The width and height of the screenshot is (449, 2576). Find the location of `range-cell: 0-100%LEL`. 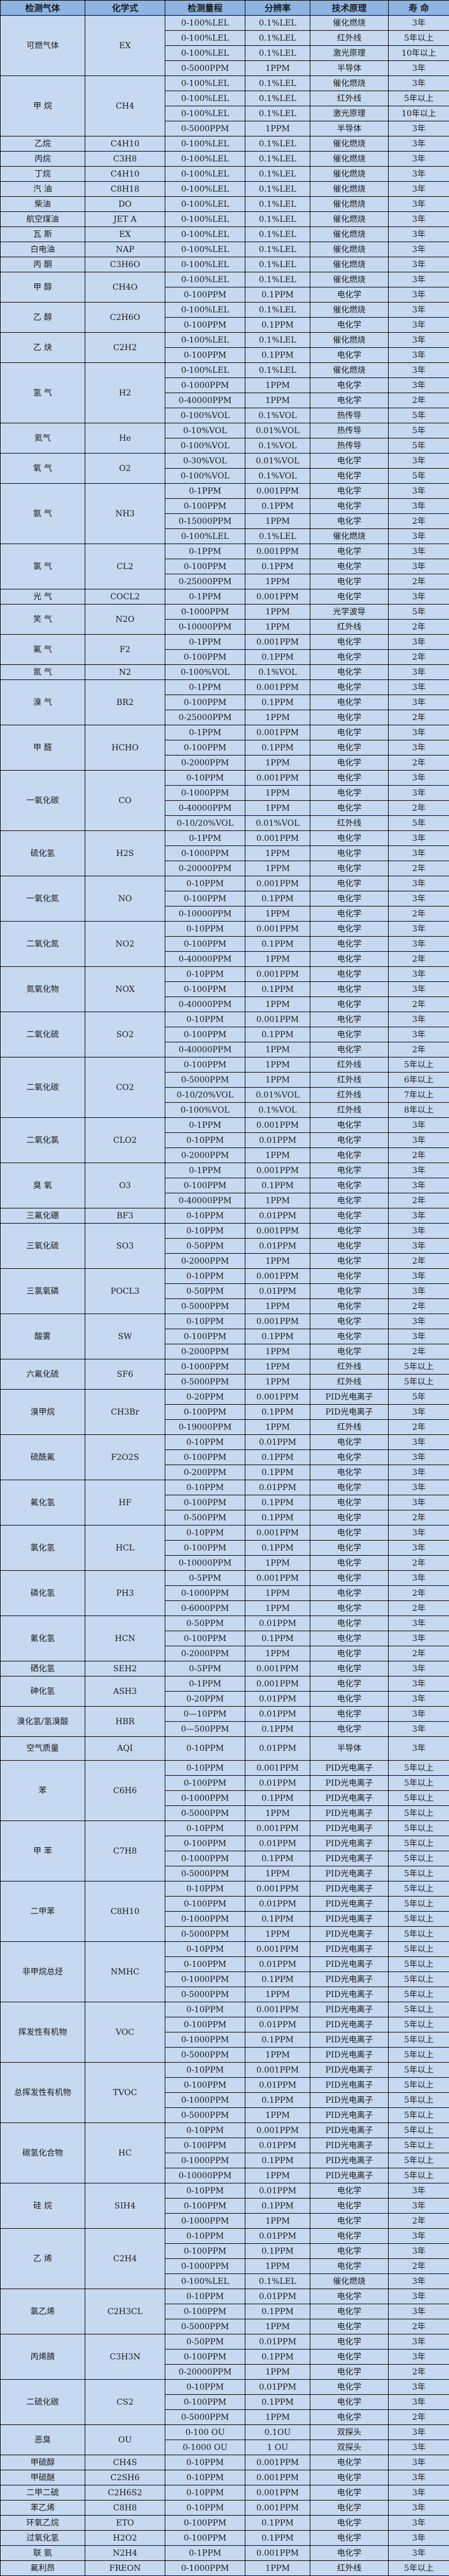

range-cell: 0-100%LEL is located at coordinates (205, 234).